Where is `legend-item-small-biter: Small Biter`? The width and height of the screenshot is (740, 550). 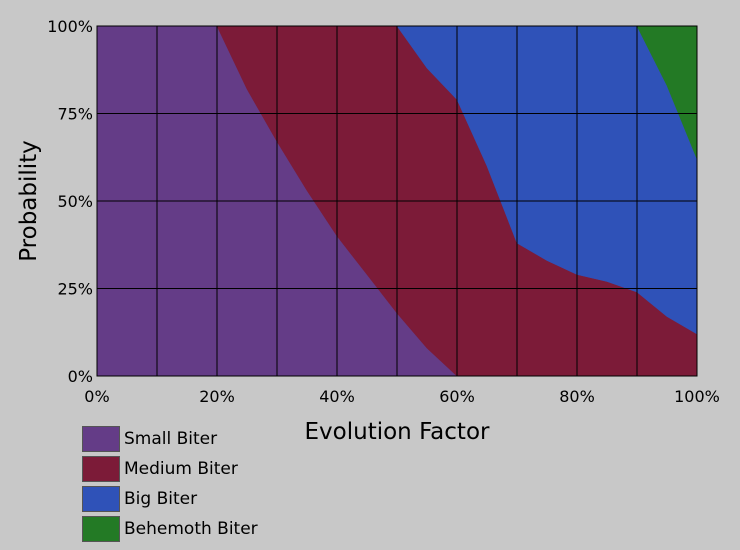 legend-item-small-biter: Small Biter is located at coordinates (170, 439).